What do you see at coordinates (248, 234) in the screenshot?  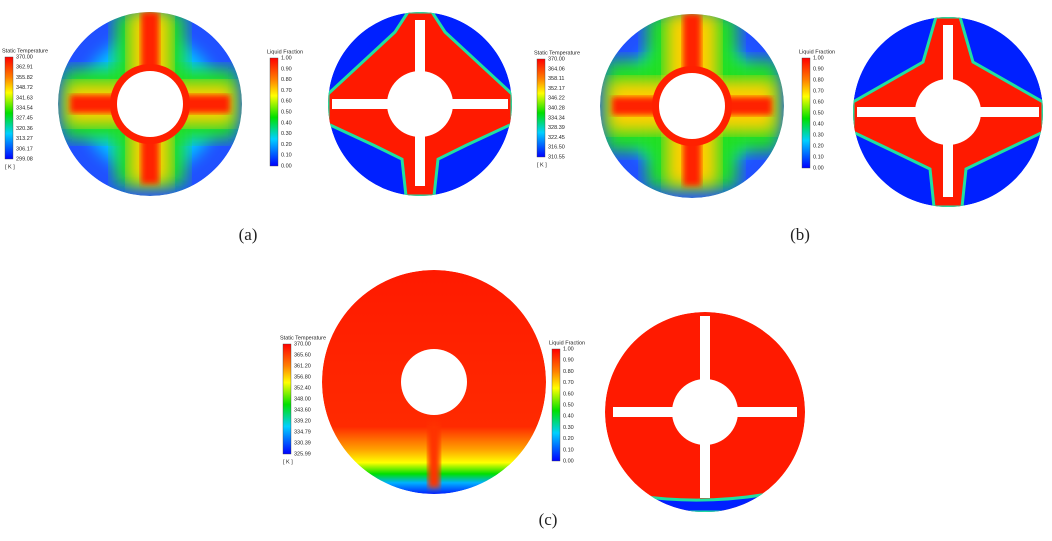 I see `caption: (a)` at bounding box center [248, 234].